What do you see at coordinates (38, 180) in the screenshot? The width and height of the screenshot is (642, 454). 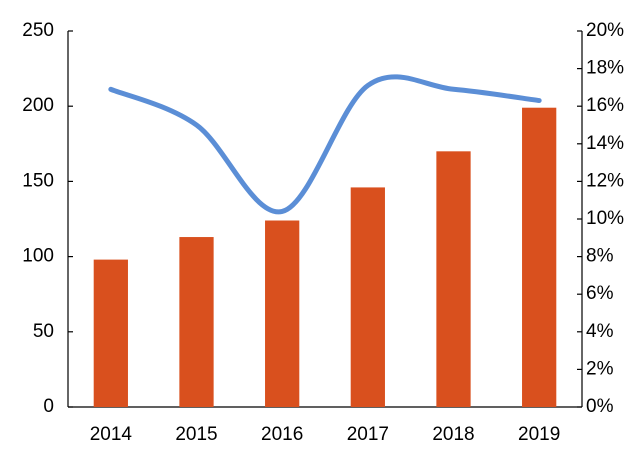 I see `y-tick-label: 150` at bounding box center [38, 180].